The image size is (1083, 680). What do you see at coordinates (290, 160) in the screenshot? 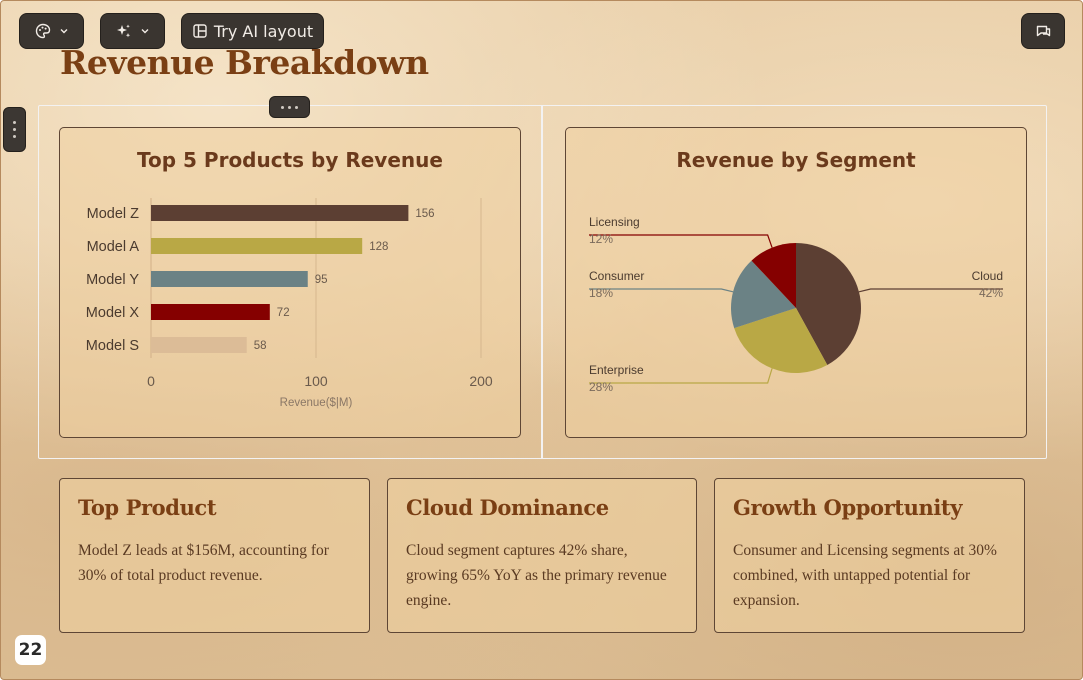
I see `bar-chart-title: Top 5 Products by Revenue` at bounding box center [290, 160].